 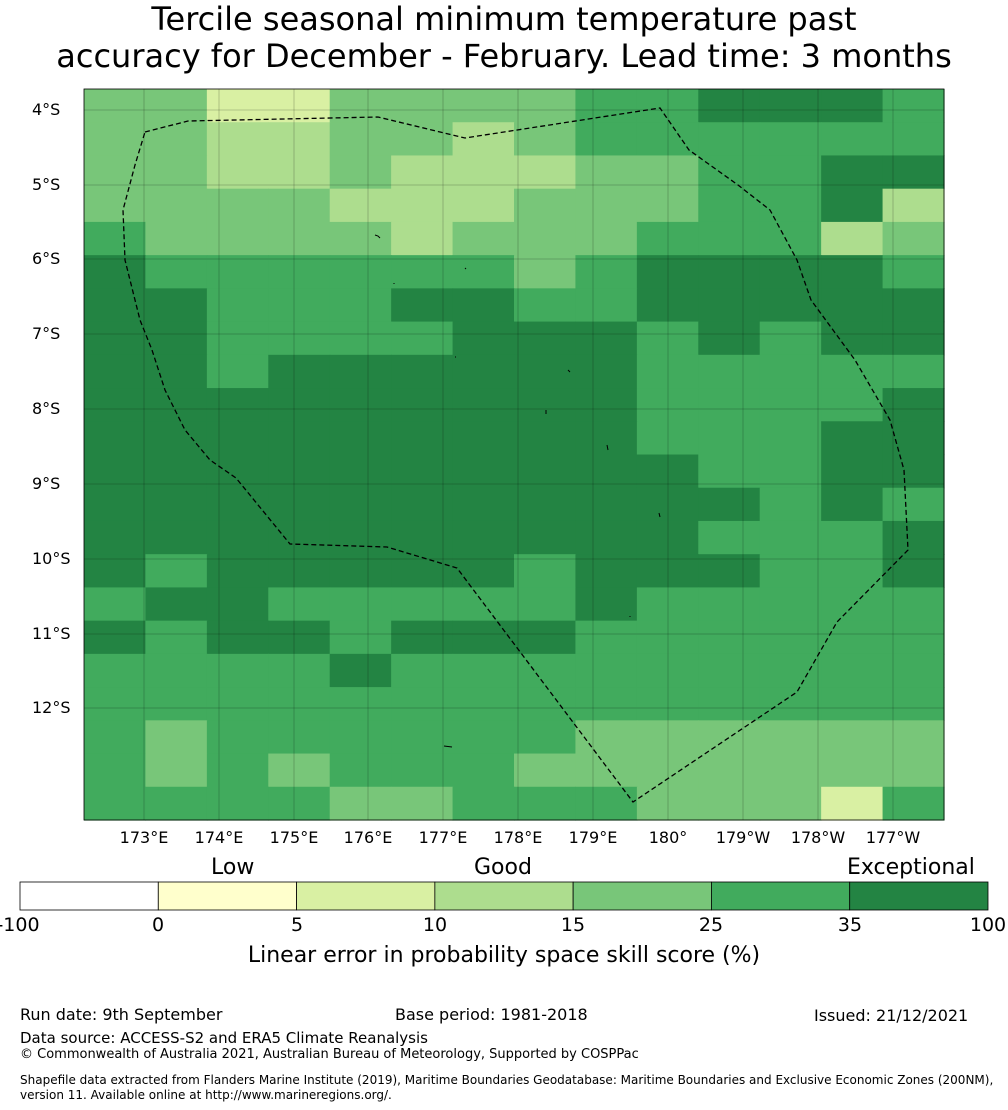 What do you see at coordinates (668, 837) in the screenshot?
I see `lon-label: 180°` at bounding box center [668, 837].